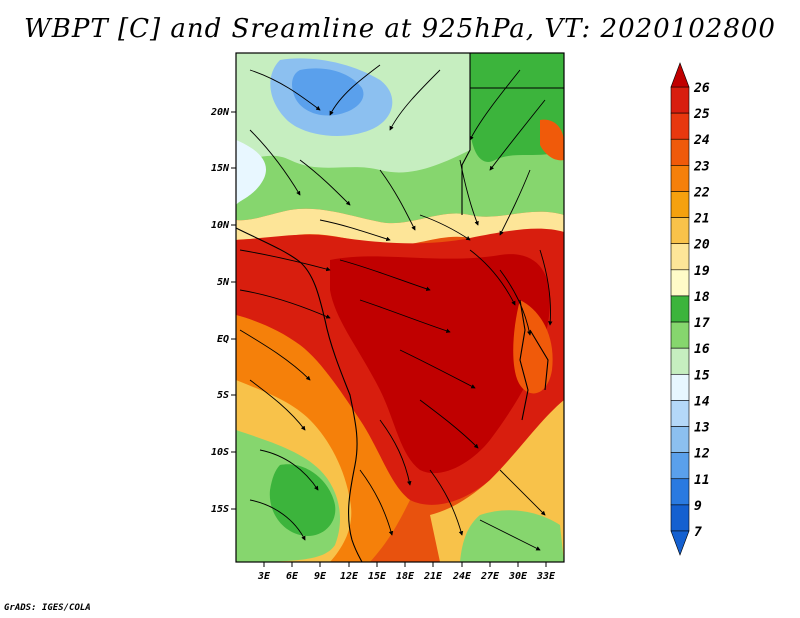 The width and height of the screenshot is (800, 618). I want to click on colorbar-label: 12, so click(702, 454).